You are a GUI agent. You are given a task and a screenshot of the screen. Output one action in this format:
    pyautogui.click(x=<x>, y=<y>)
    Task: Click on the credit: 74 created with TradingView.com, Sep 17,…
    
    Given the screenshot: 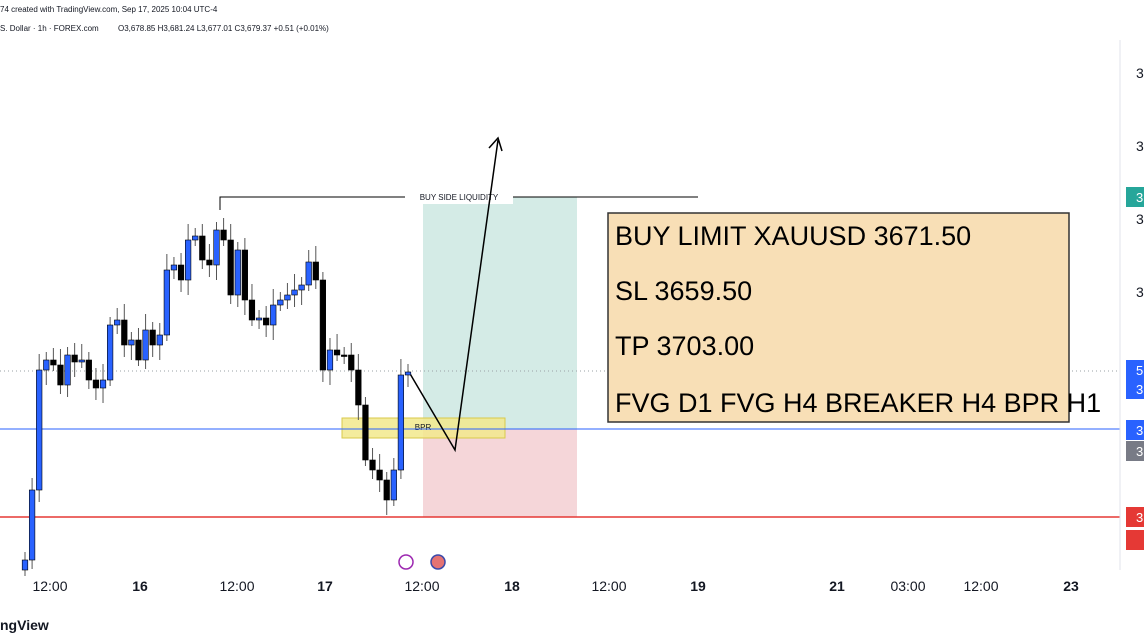 What is the action you would take?
    pyautogui.click(x=109, y=9)
    